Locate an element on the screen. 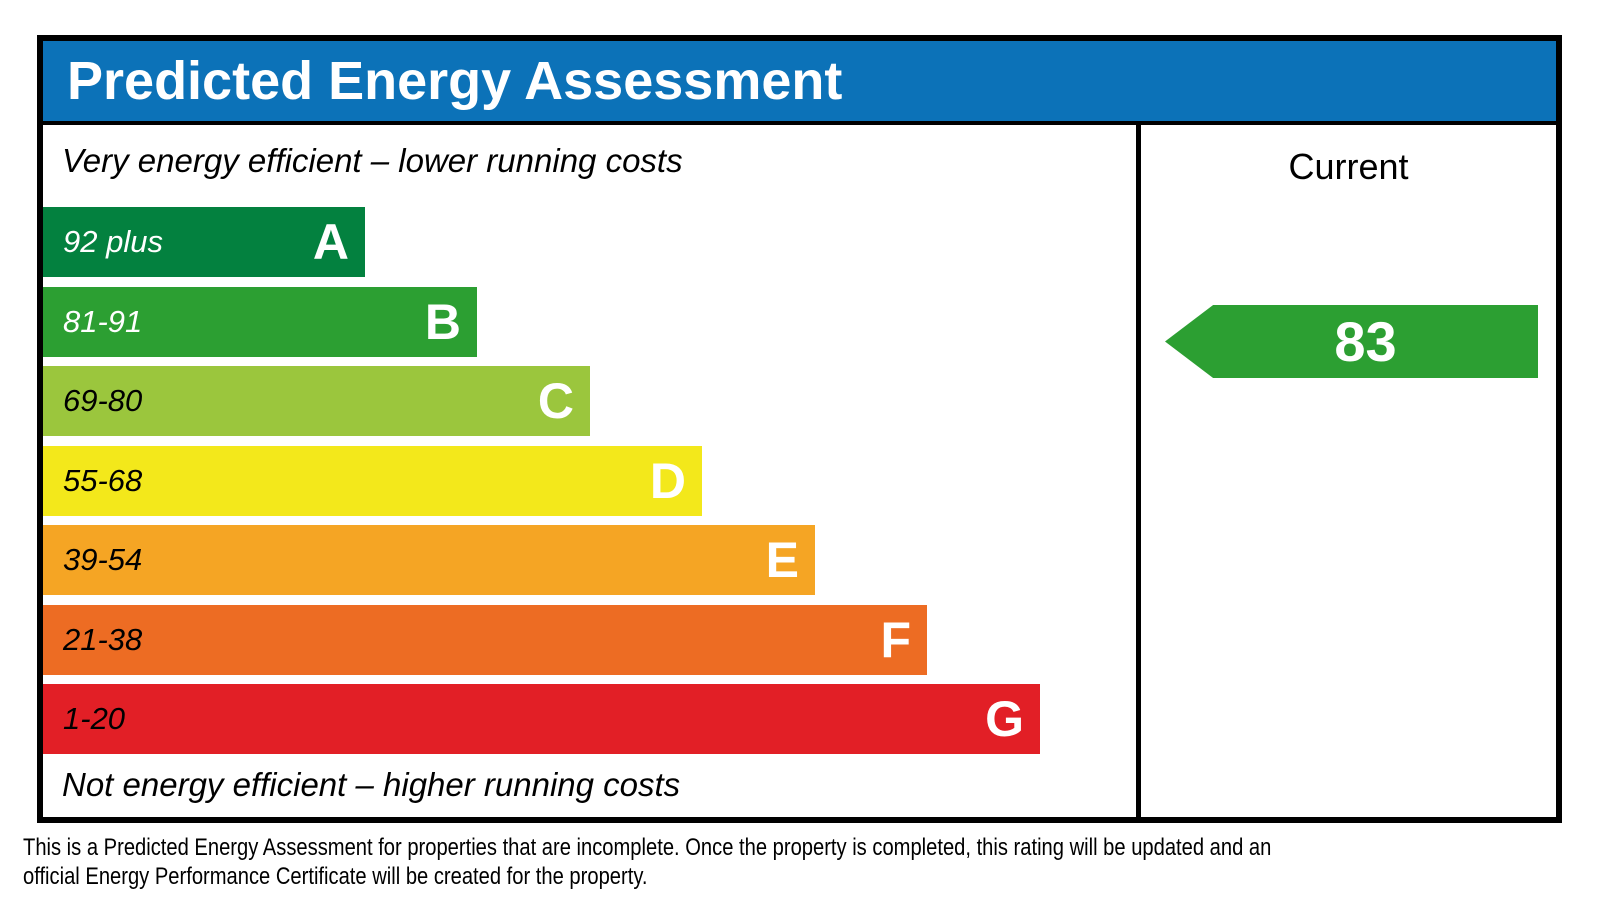 The image size is (1600, 900). panel-divider is located at coordinates (1138, 471).